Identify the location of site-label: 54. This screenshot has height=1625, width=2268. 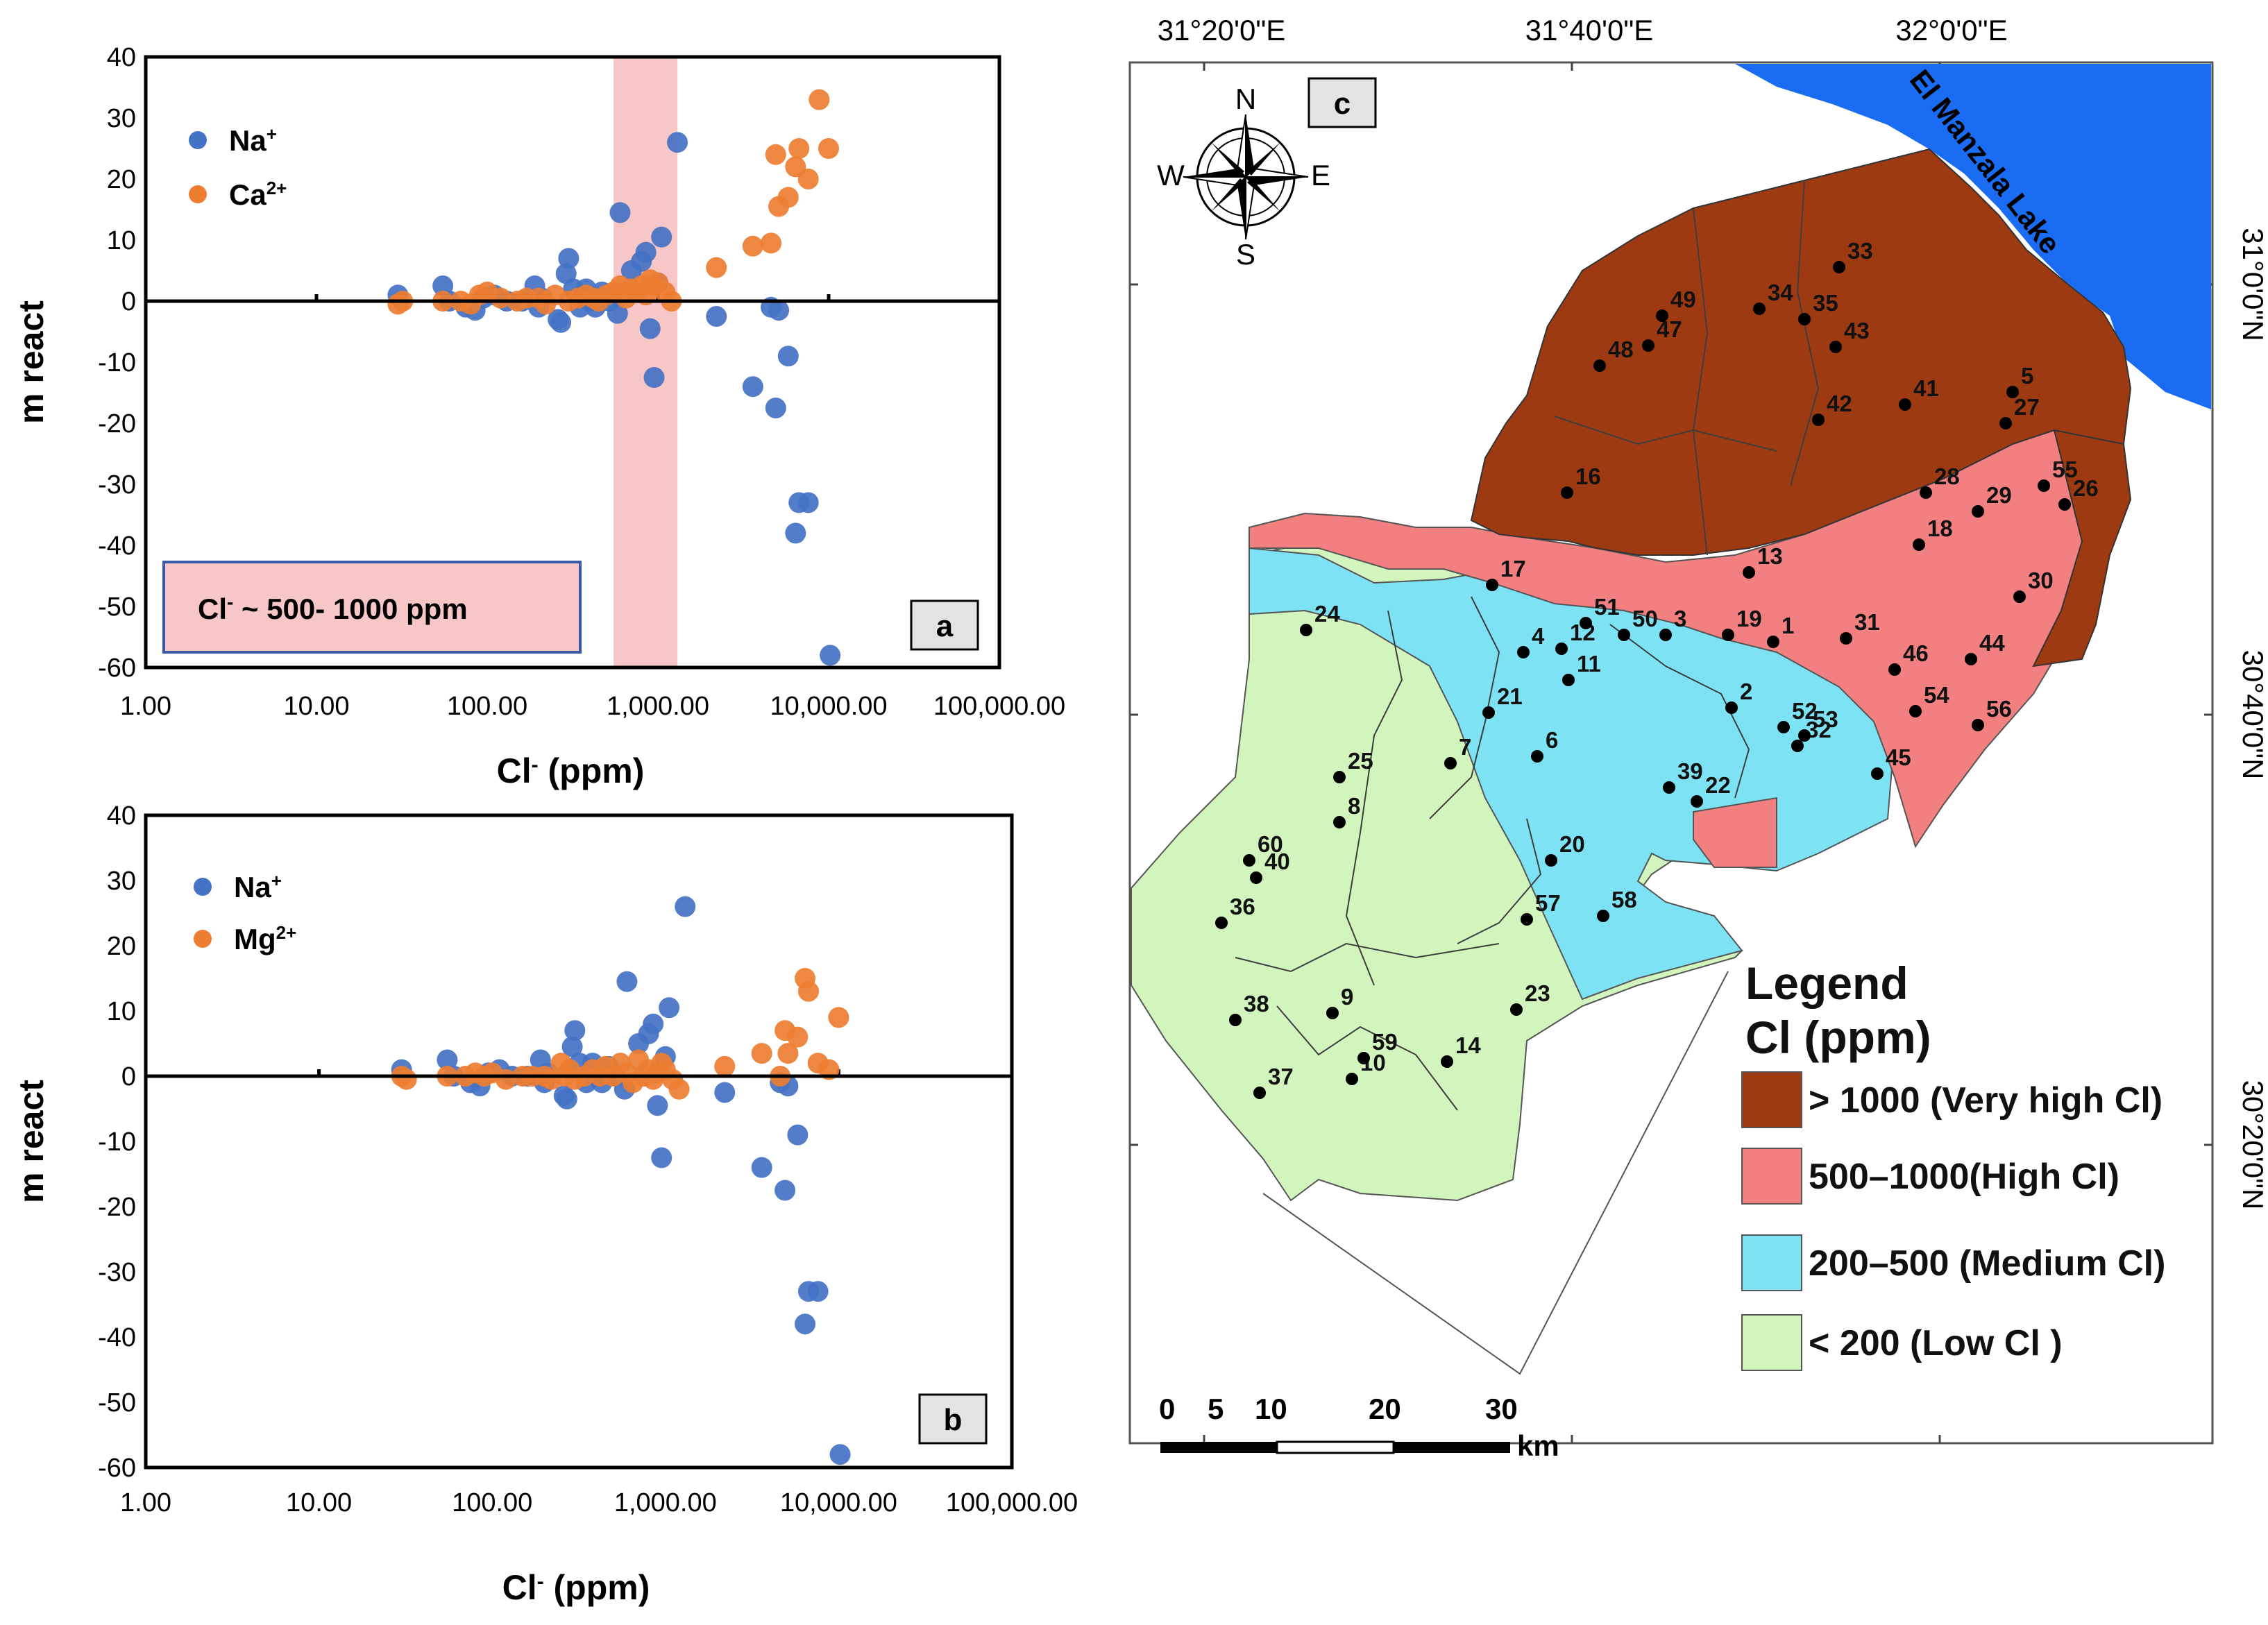
(1936, 695).